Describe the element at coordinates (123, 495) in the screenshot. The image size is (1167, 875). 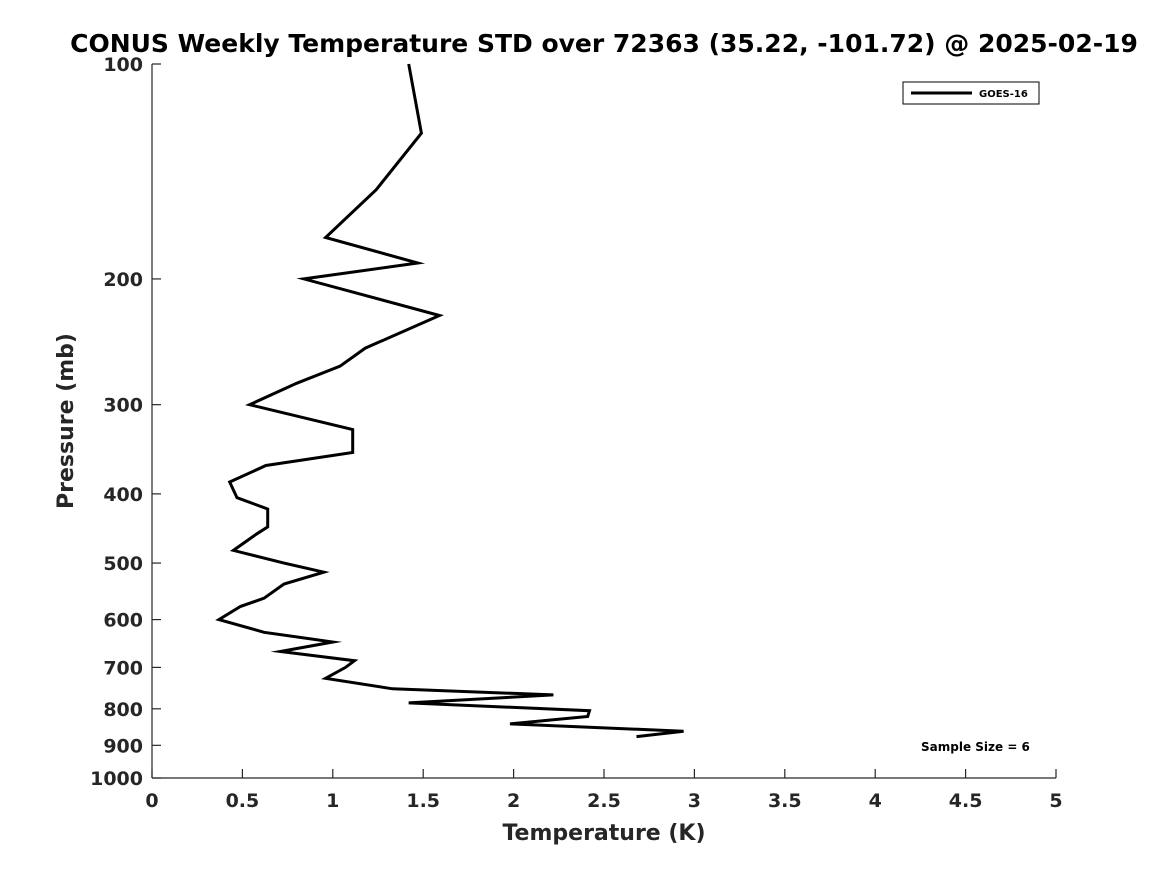
I see `y-tick-label: 400` at that location.